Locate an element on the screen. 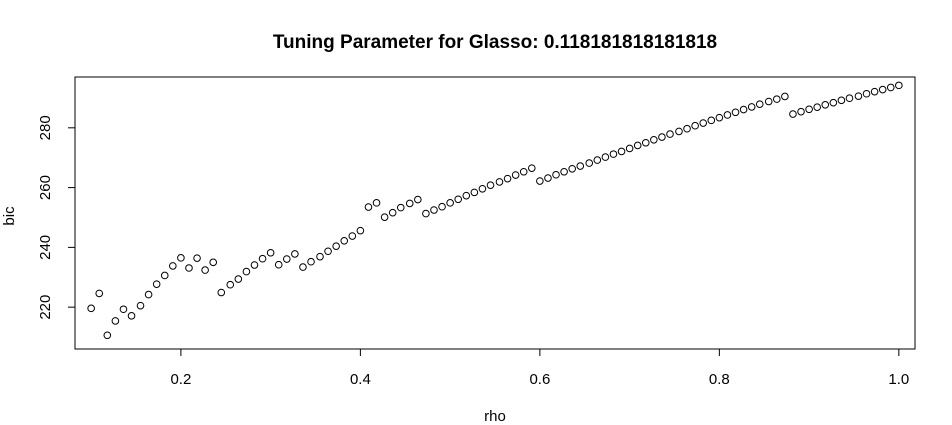 This screenshot has width=952, height=425. y-tick-label: 260 is located at coordinates (45, 187).